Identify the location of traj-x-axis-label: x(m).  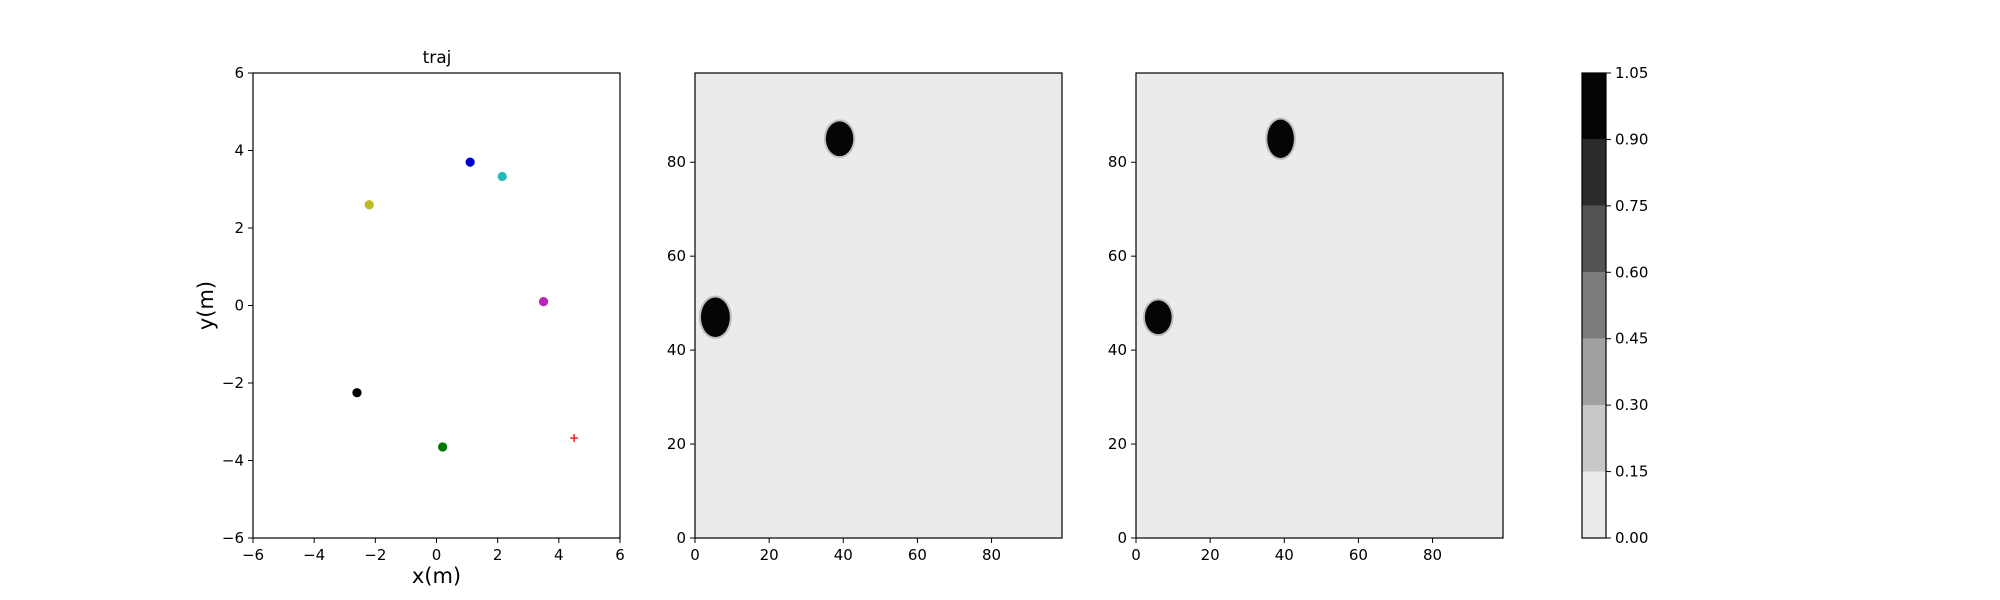
(436, 576).